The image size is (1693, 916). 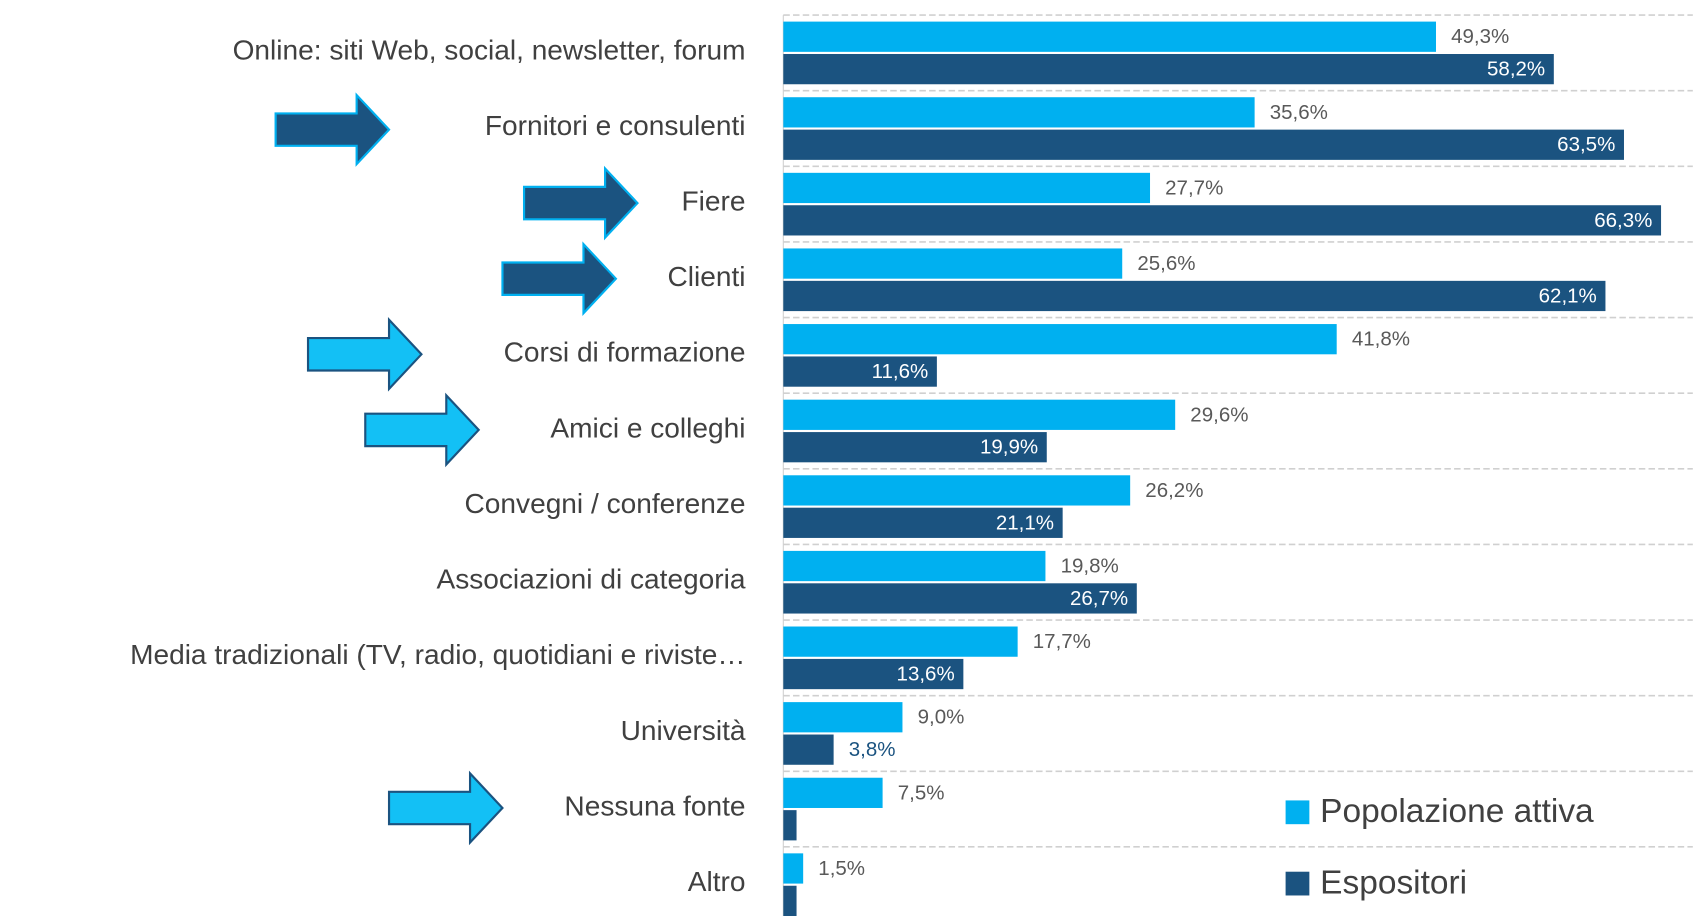 What do you see at coordinates (1166, 263) in the screenshot?
I see `value-label: 25,6%` at bounding box center [1166, 263].